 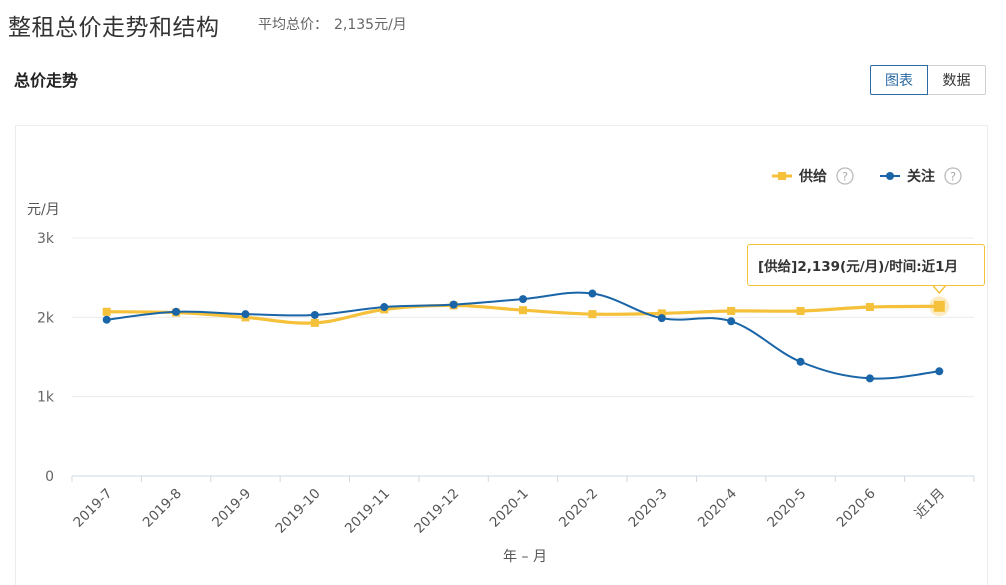 What do you see at coordinates (46, 398) in the screenshot?
I see `y-tick-label: 1k` at bounding box center [46, 398].